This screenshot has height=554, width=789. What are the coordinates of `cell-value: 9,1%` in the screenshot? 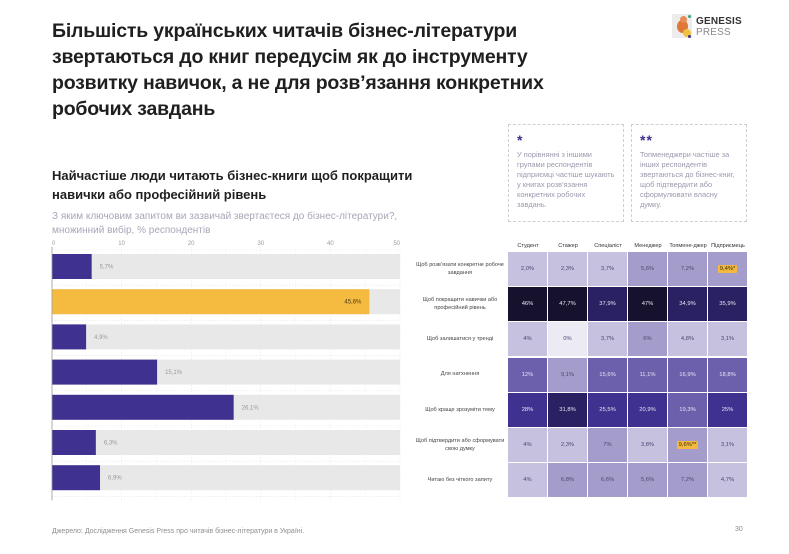 It's located at (567, 374).